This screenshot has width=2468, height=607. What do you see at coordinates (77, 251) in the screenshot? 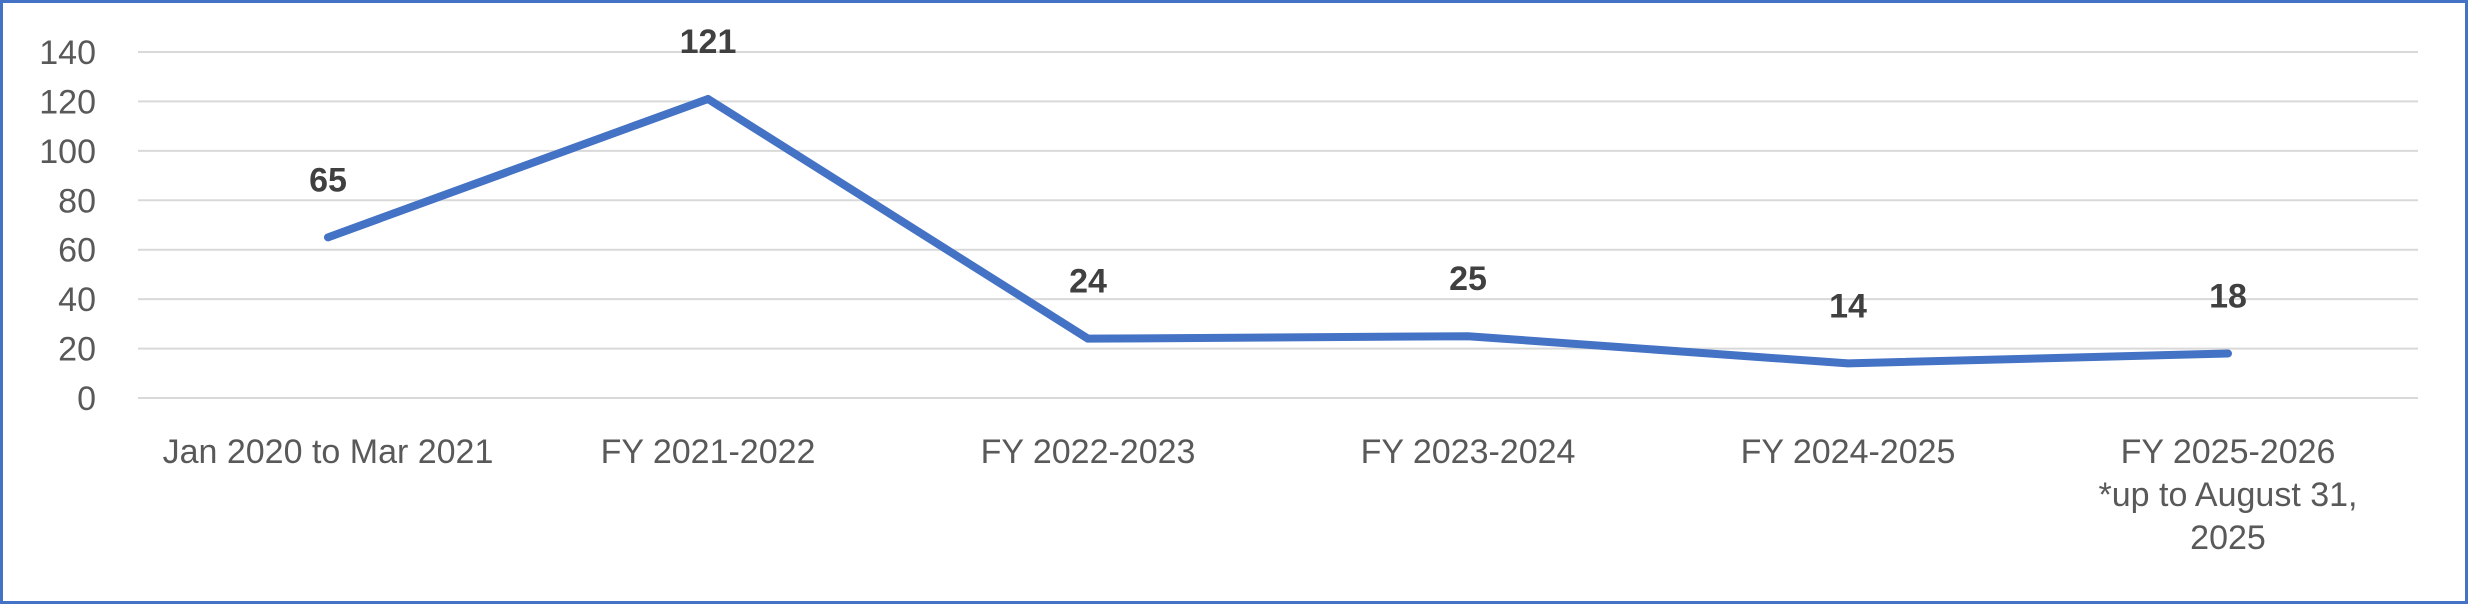
I see `y-tick-label: 60` at bounding box center [77, 251].